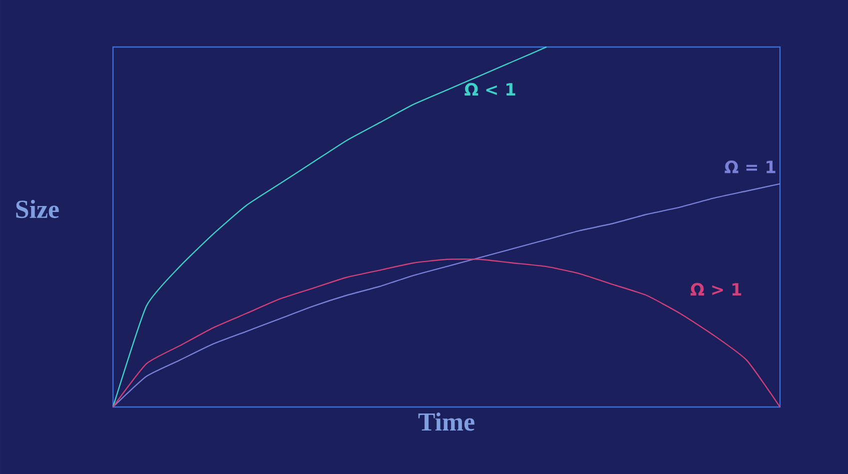 The image size is (848, 474). I want to click on series-label: Ω < 1, so click(490, 89).